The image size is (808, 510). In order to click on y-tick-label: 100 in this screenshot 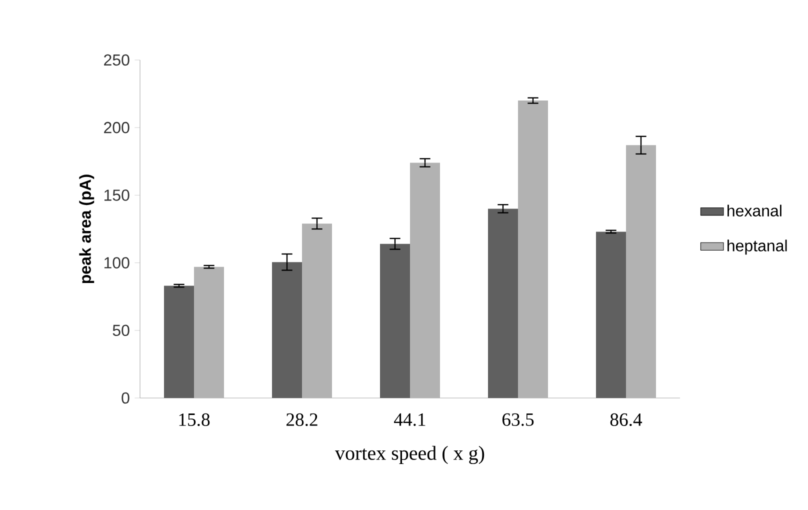, I will do `click(117, 262)`.